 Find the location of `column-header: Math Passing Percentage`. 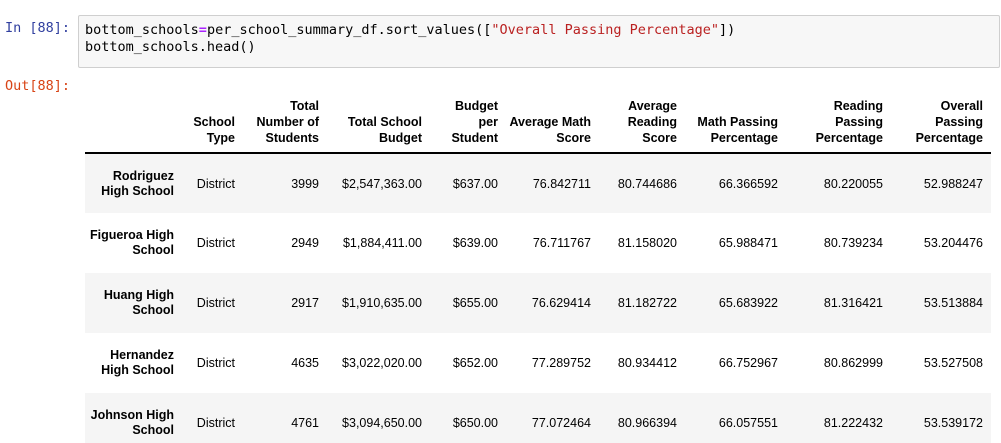

column-header: Math Passing Percentage is located at coordinates (735, 123).